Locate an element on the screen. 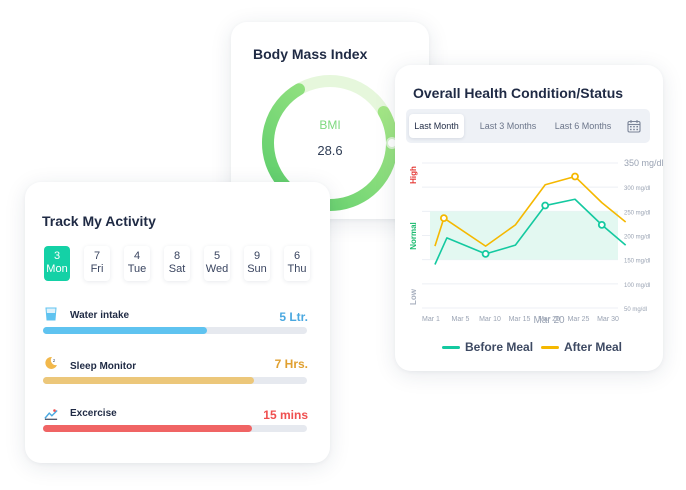  y-tick-label: 200 mg/dl is located at coordinates (637, 238).